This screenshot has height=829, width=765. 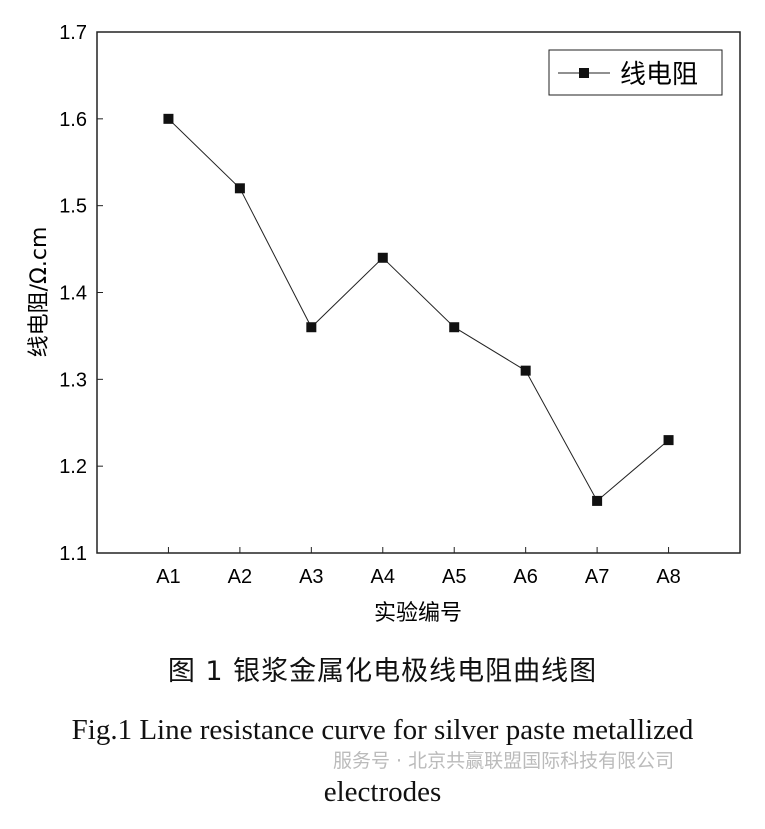 What do you see at coordinates (525, 577) in the screenshot?
I see `x-tick-label: A6` at bounding box center [525, 577].